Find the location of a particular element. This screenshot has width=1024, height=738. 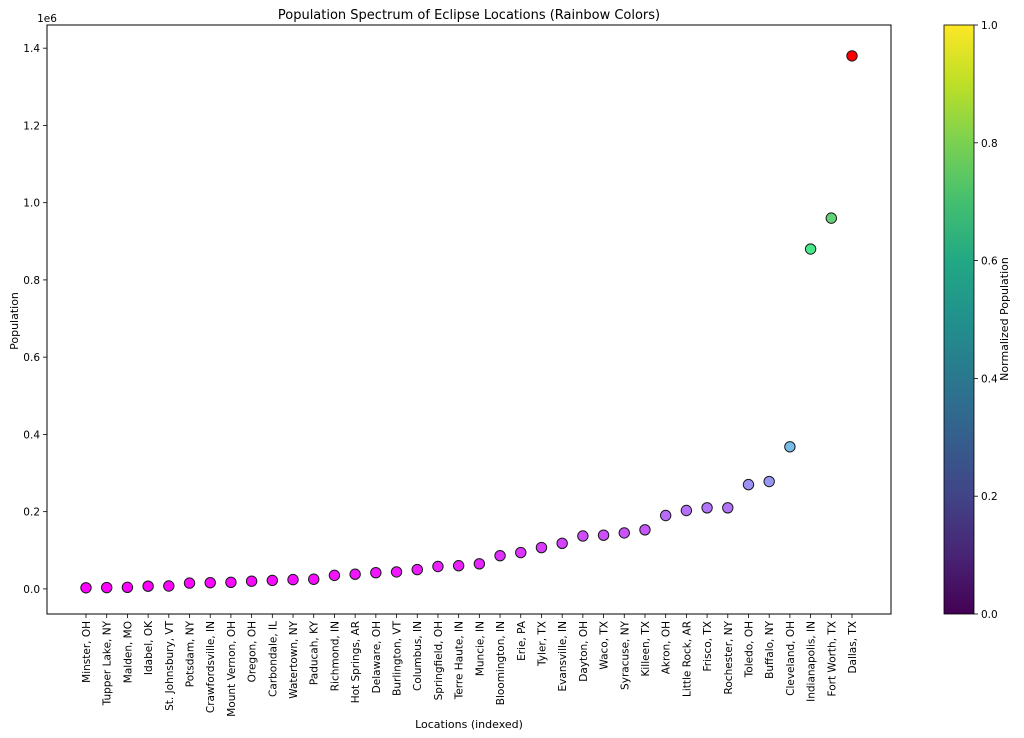

colorbar-tick-label: 0.4 is located at coordinates (989, 379).